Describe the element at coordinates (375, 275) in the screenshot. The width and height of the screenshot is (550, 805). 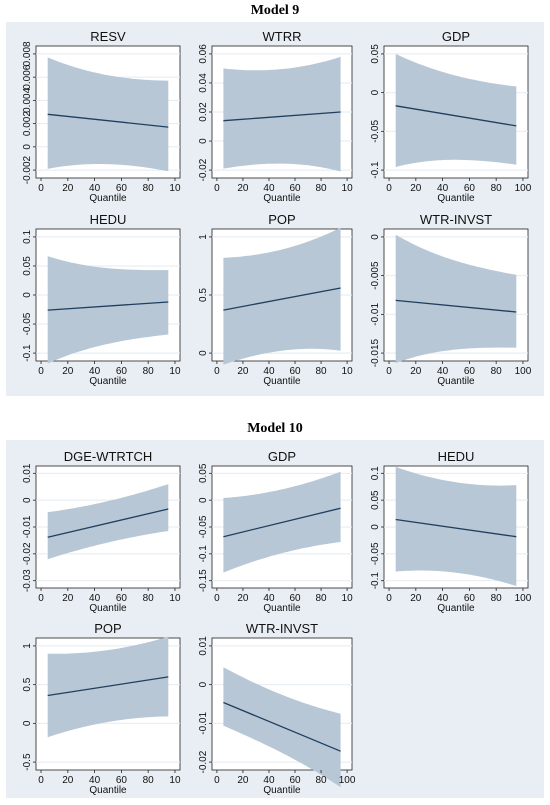
I see `y-tick-label: -0.005` at that location.